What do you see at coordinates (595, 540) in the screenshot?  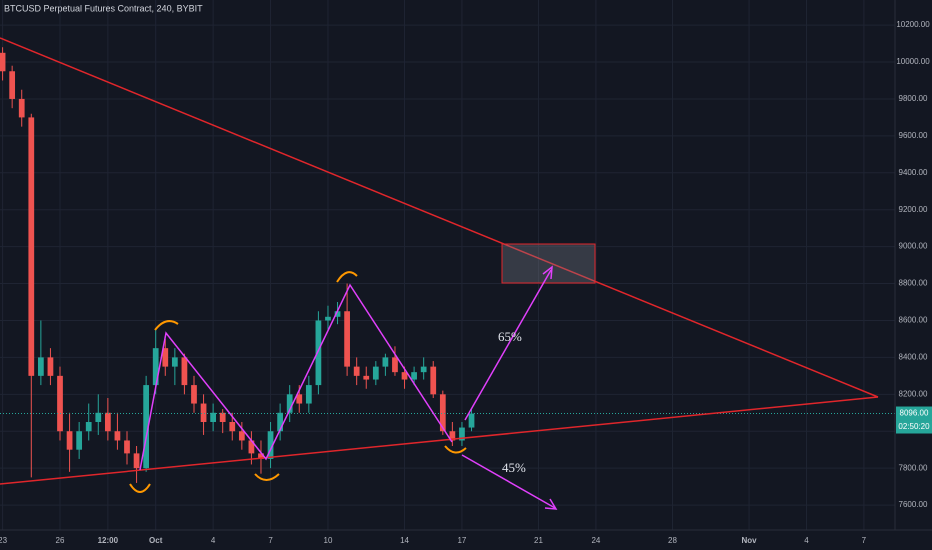 I see `x-tick-label: 24` at bounding box center [595, 540].